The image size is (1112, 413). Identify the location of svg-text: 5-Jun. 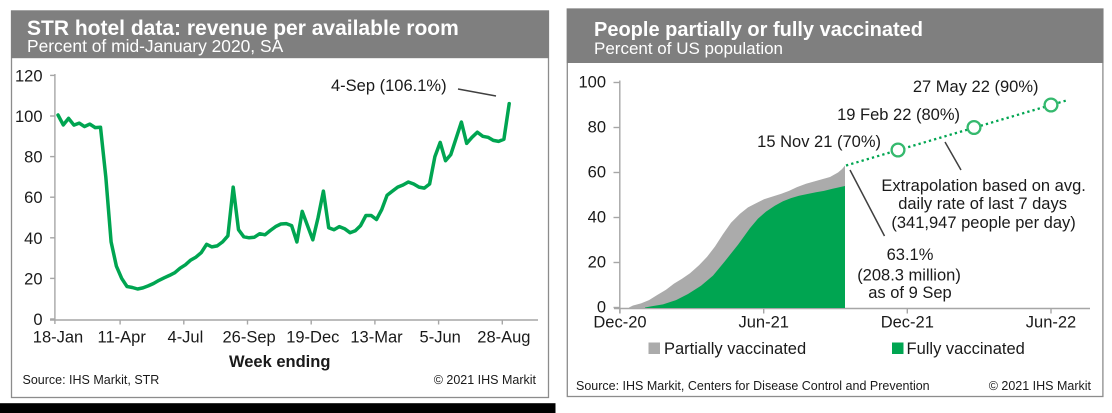
(440, 338).